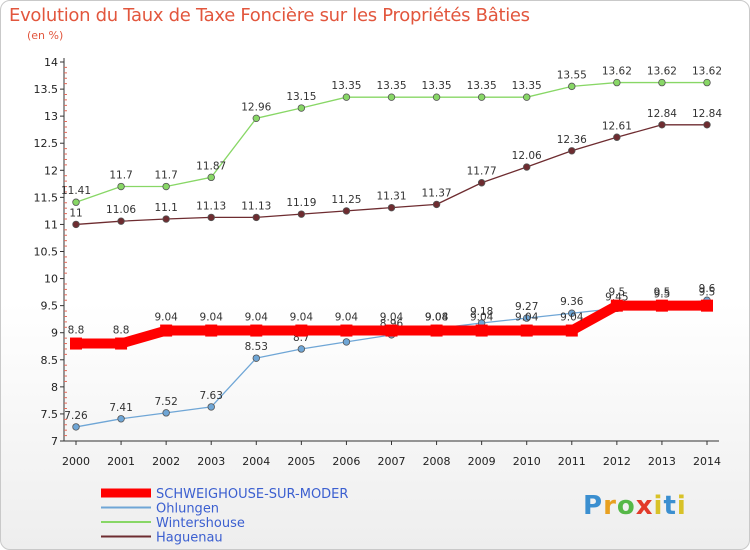  I want to click on data-label-ohlungen: 7.41, so click(120, 408).